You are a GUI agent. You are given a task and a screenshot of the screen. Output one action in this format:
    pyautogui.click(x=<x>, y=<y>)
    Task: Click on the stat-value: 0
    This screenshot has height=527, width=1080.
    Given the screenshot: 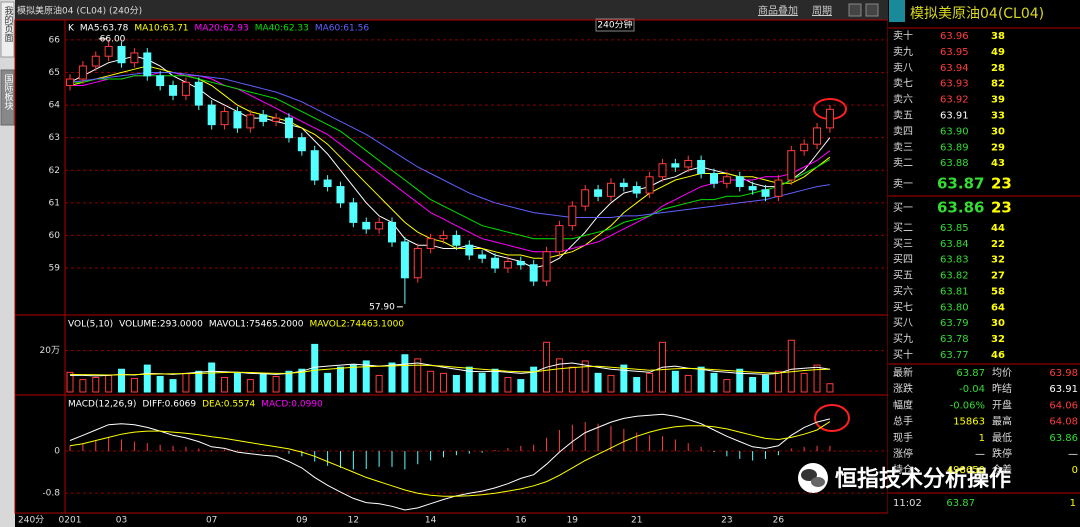 What is the action you would take?
    pyautogui.click(x=1075, y=470)
    